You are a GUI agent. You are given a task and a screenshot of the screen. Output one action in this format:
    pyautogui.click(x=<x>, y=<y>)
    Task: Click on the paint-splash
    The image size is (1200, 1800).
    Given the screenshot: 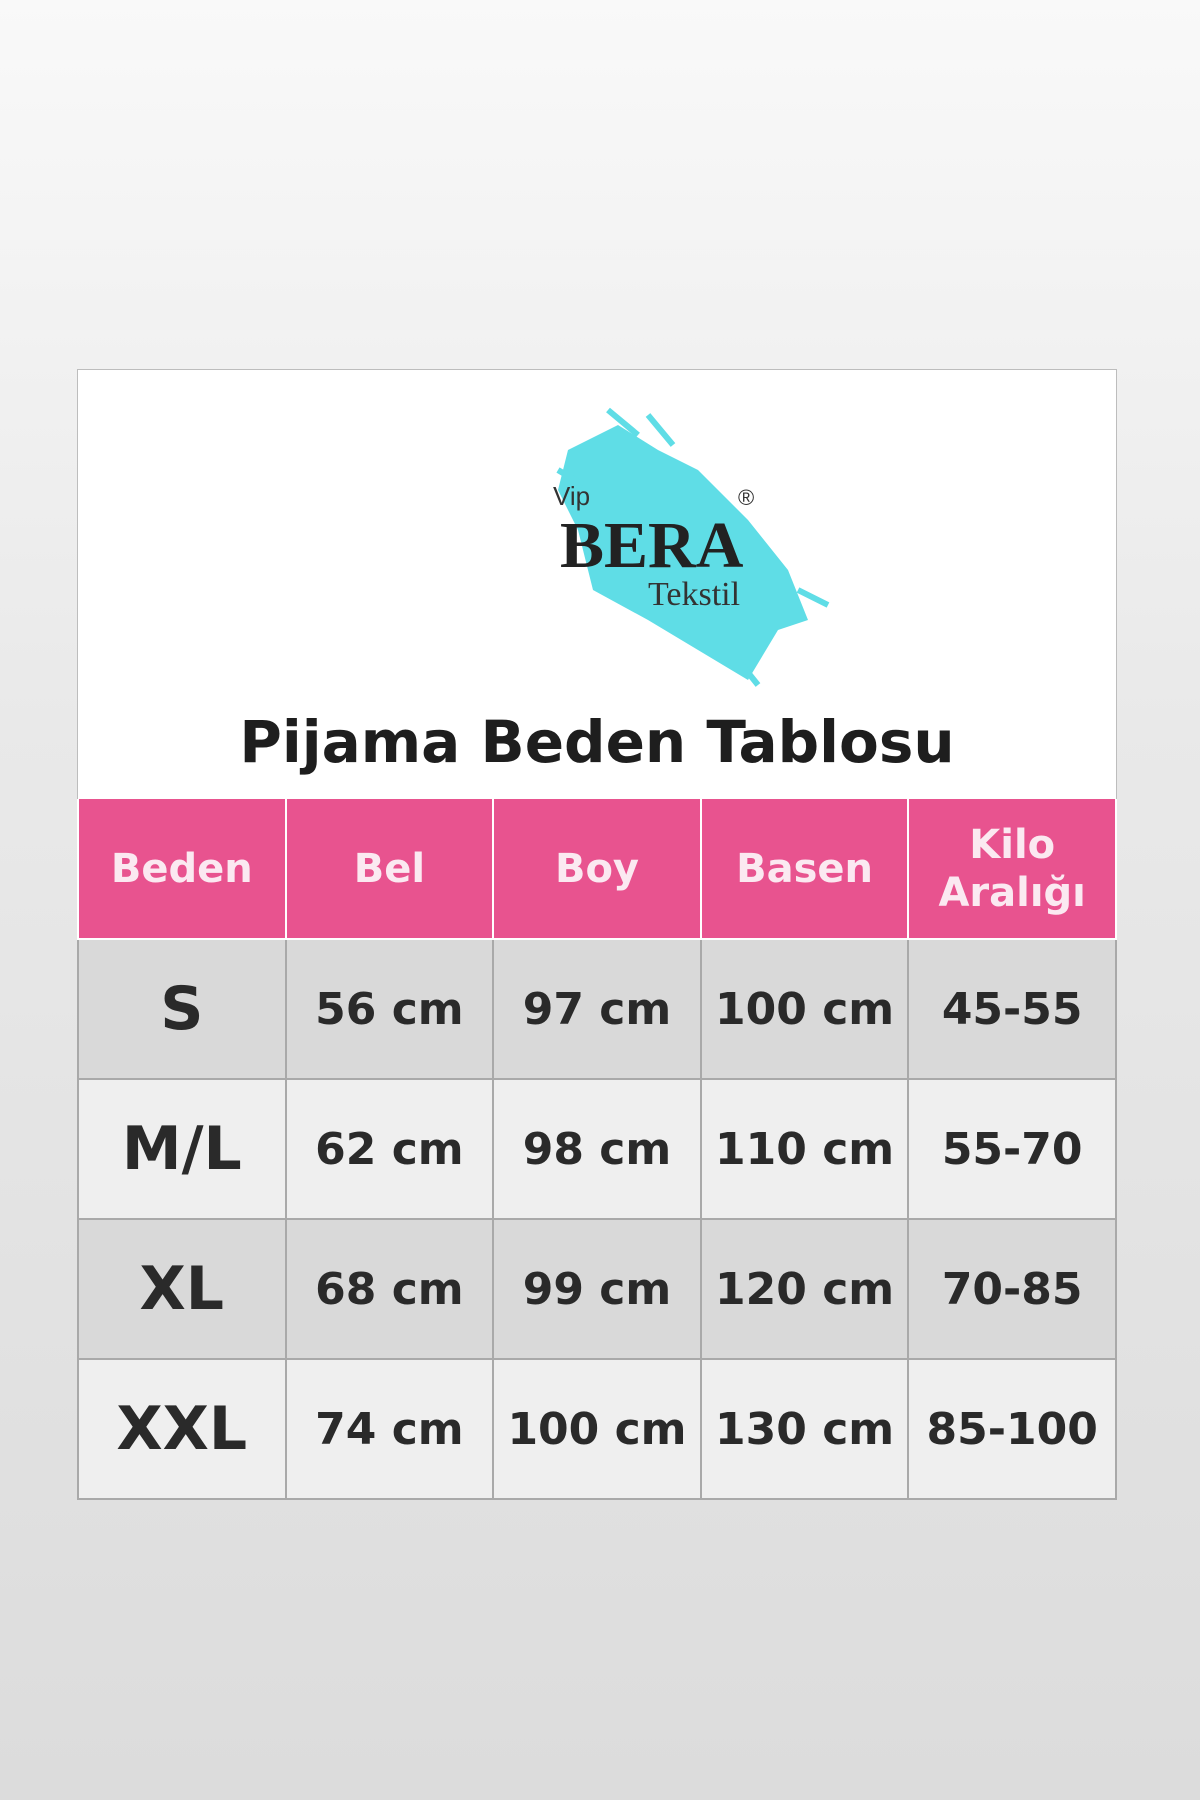 What is the action you would take?
    pyautogui.click(x=683, y=552)
    